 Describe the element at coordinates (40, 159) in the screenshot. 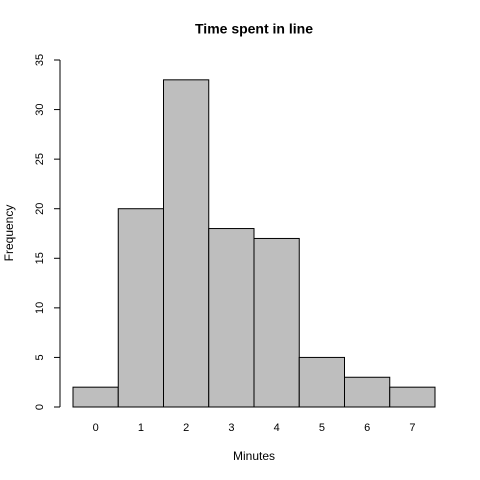

I see `y-tick-label: 25` at that location.